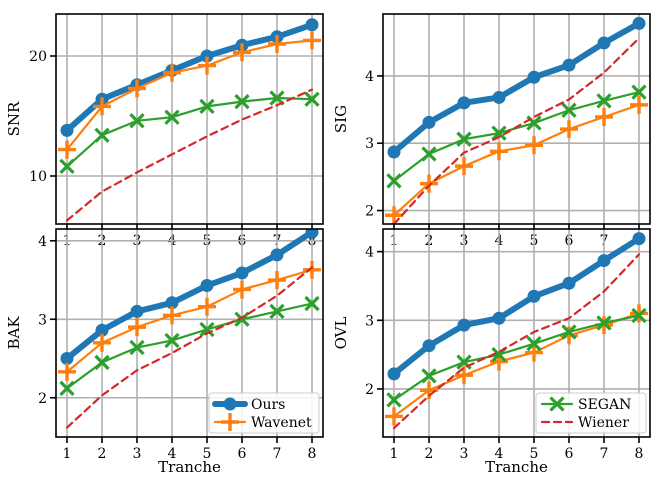  What do you see at coordinates (38, 57) in the screenshot?
I see `y-tick-label: 20` at bounding box center [38, 57].